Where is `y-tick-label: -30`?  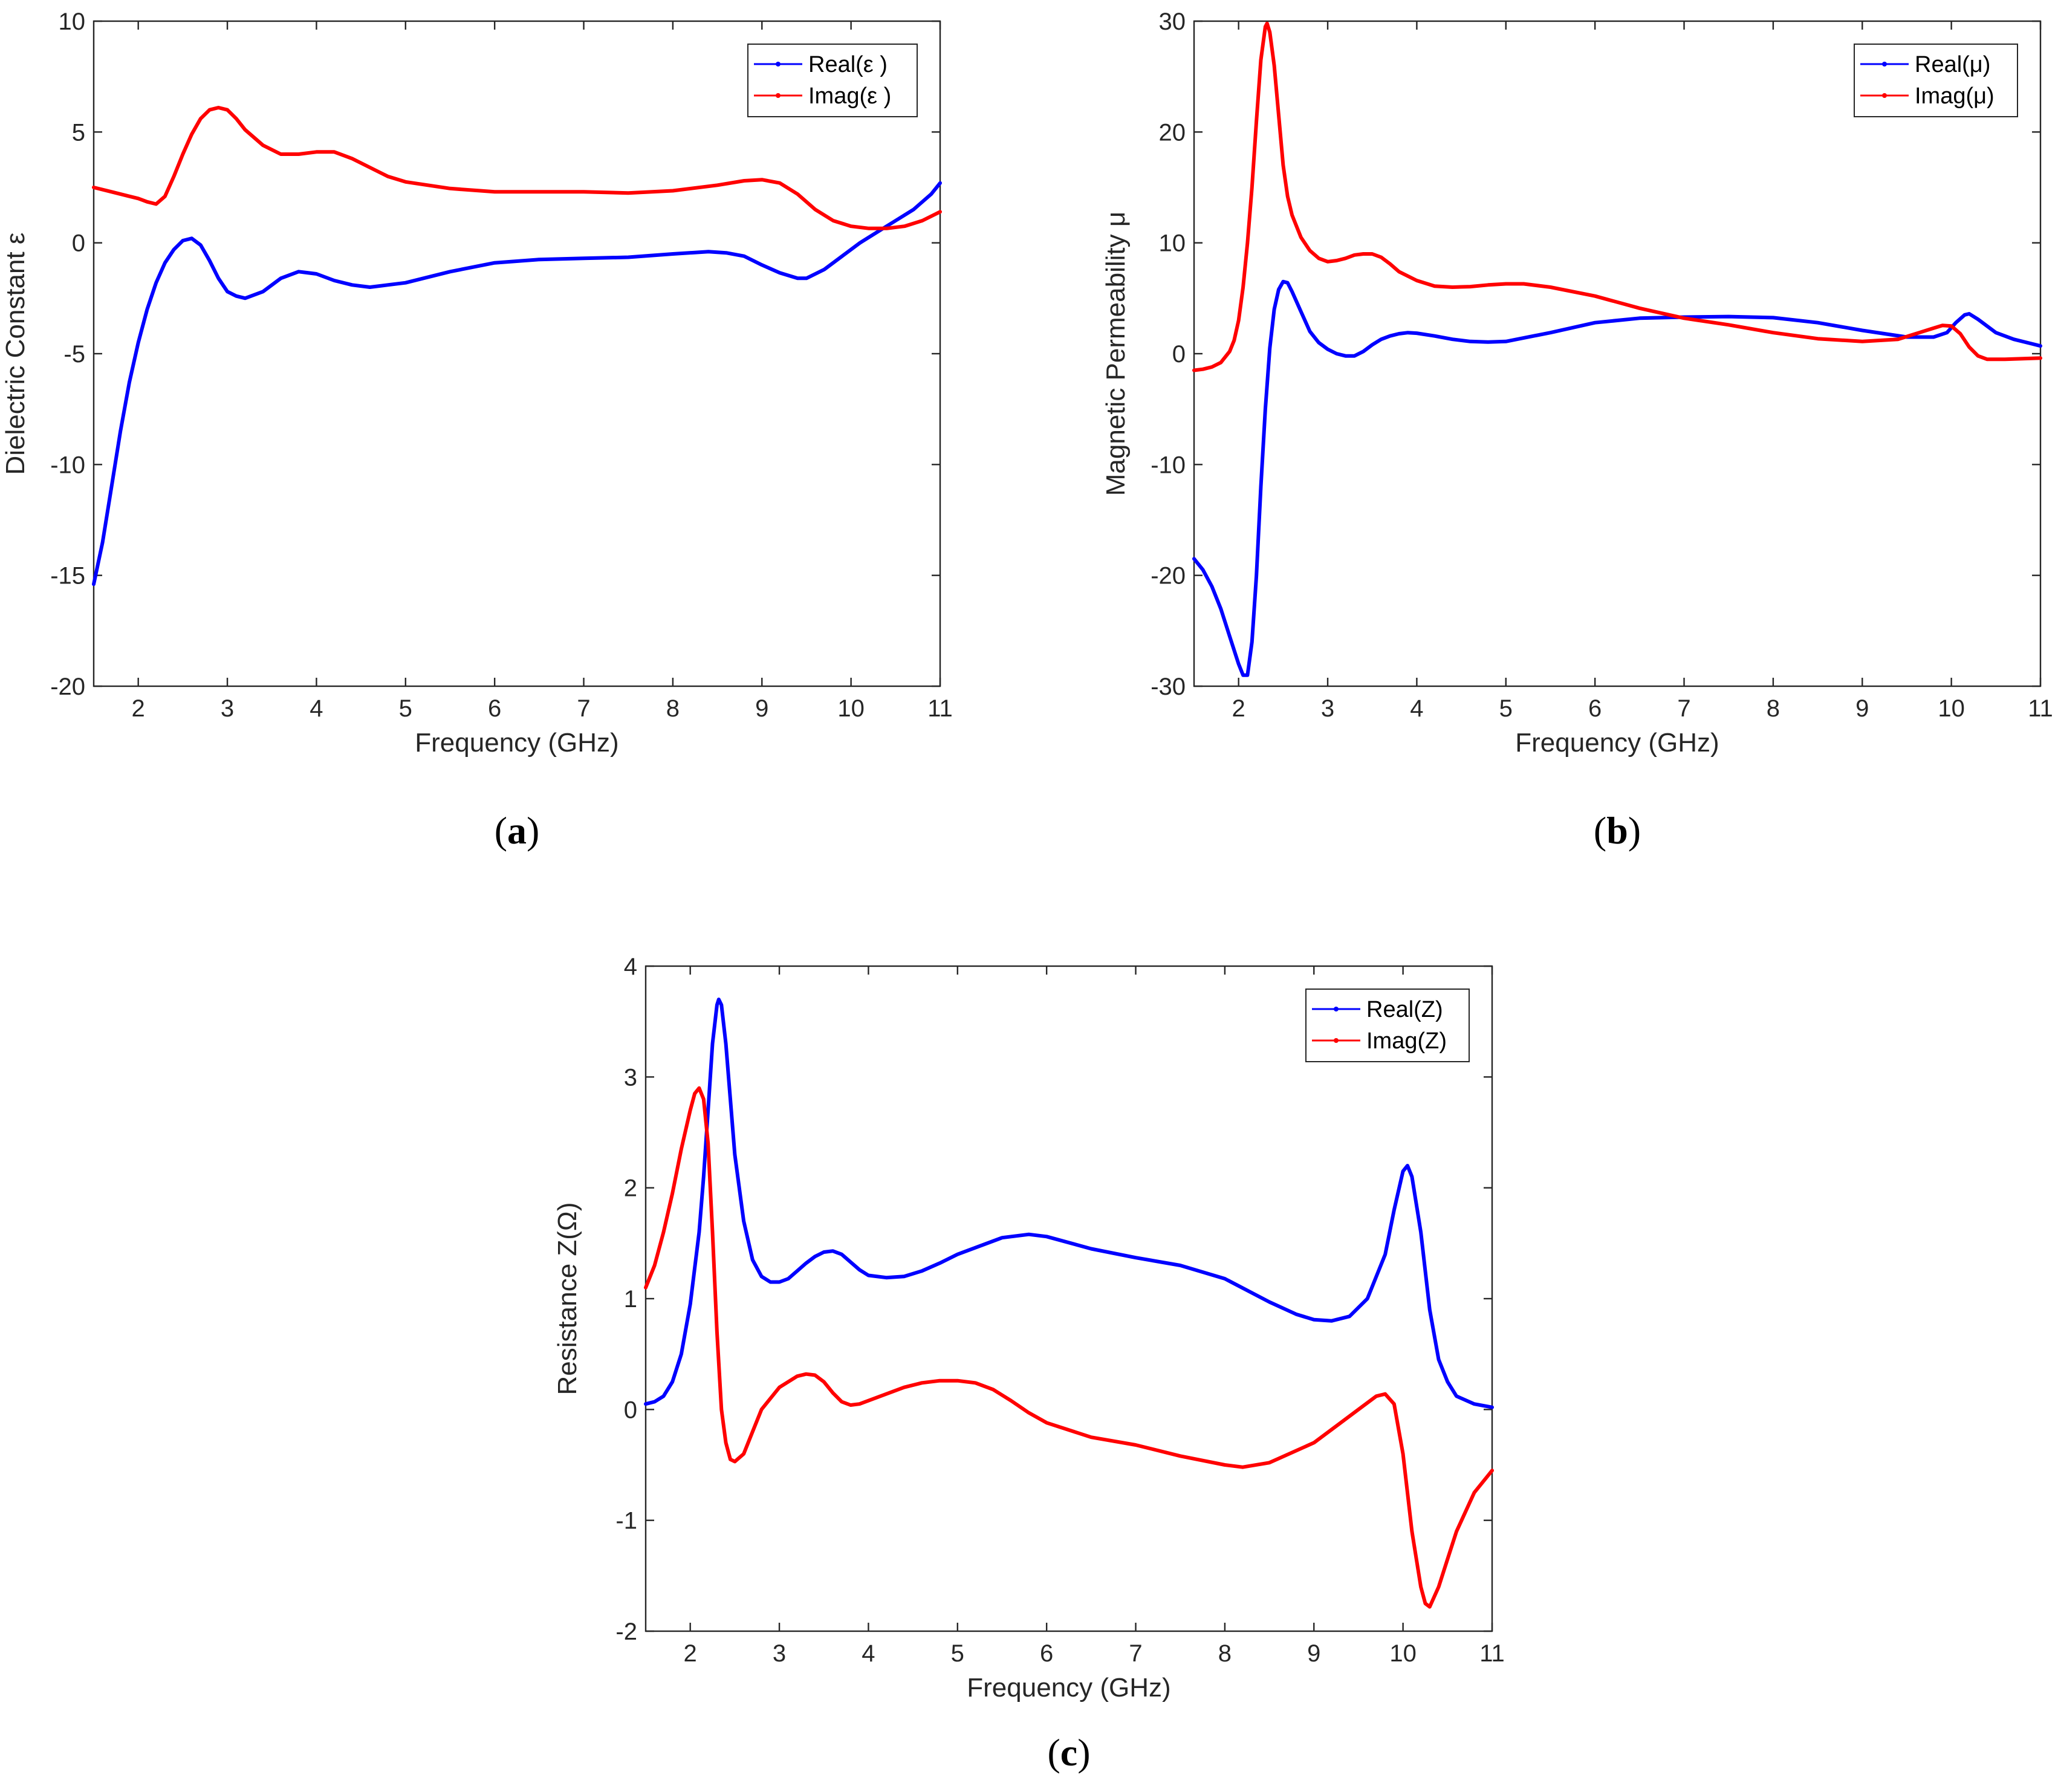
y-tick-label: -30 is located at coordinates (1168, 687).